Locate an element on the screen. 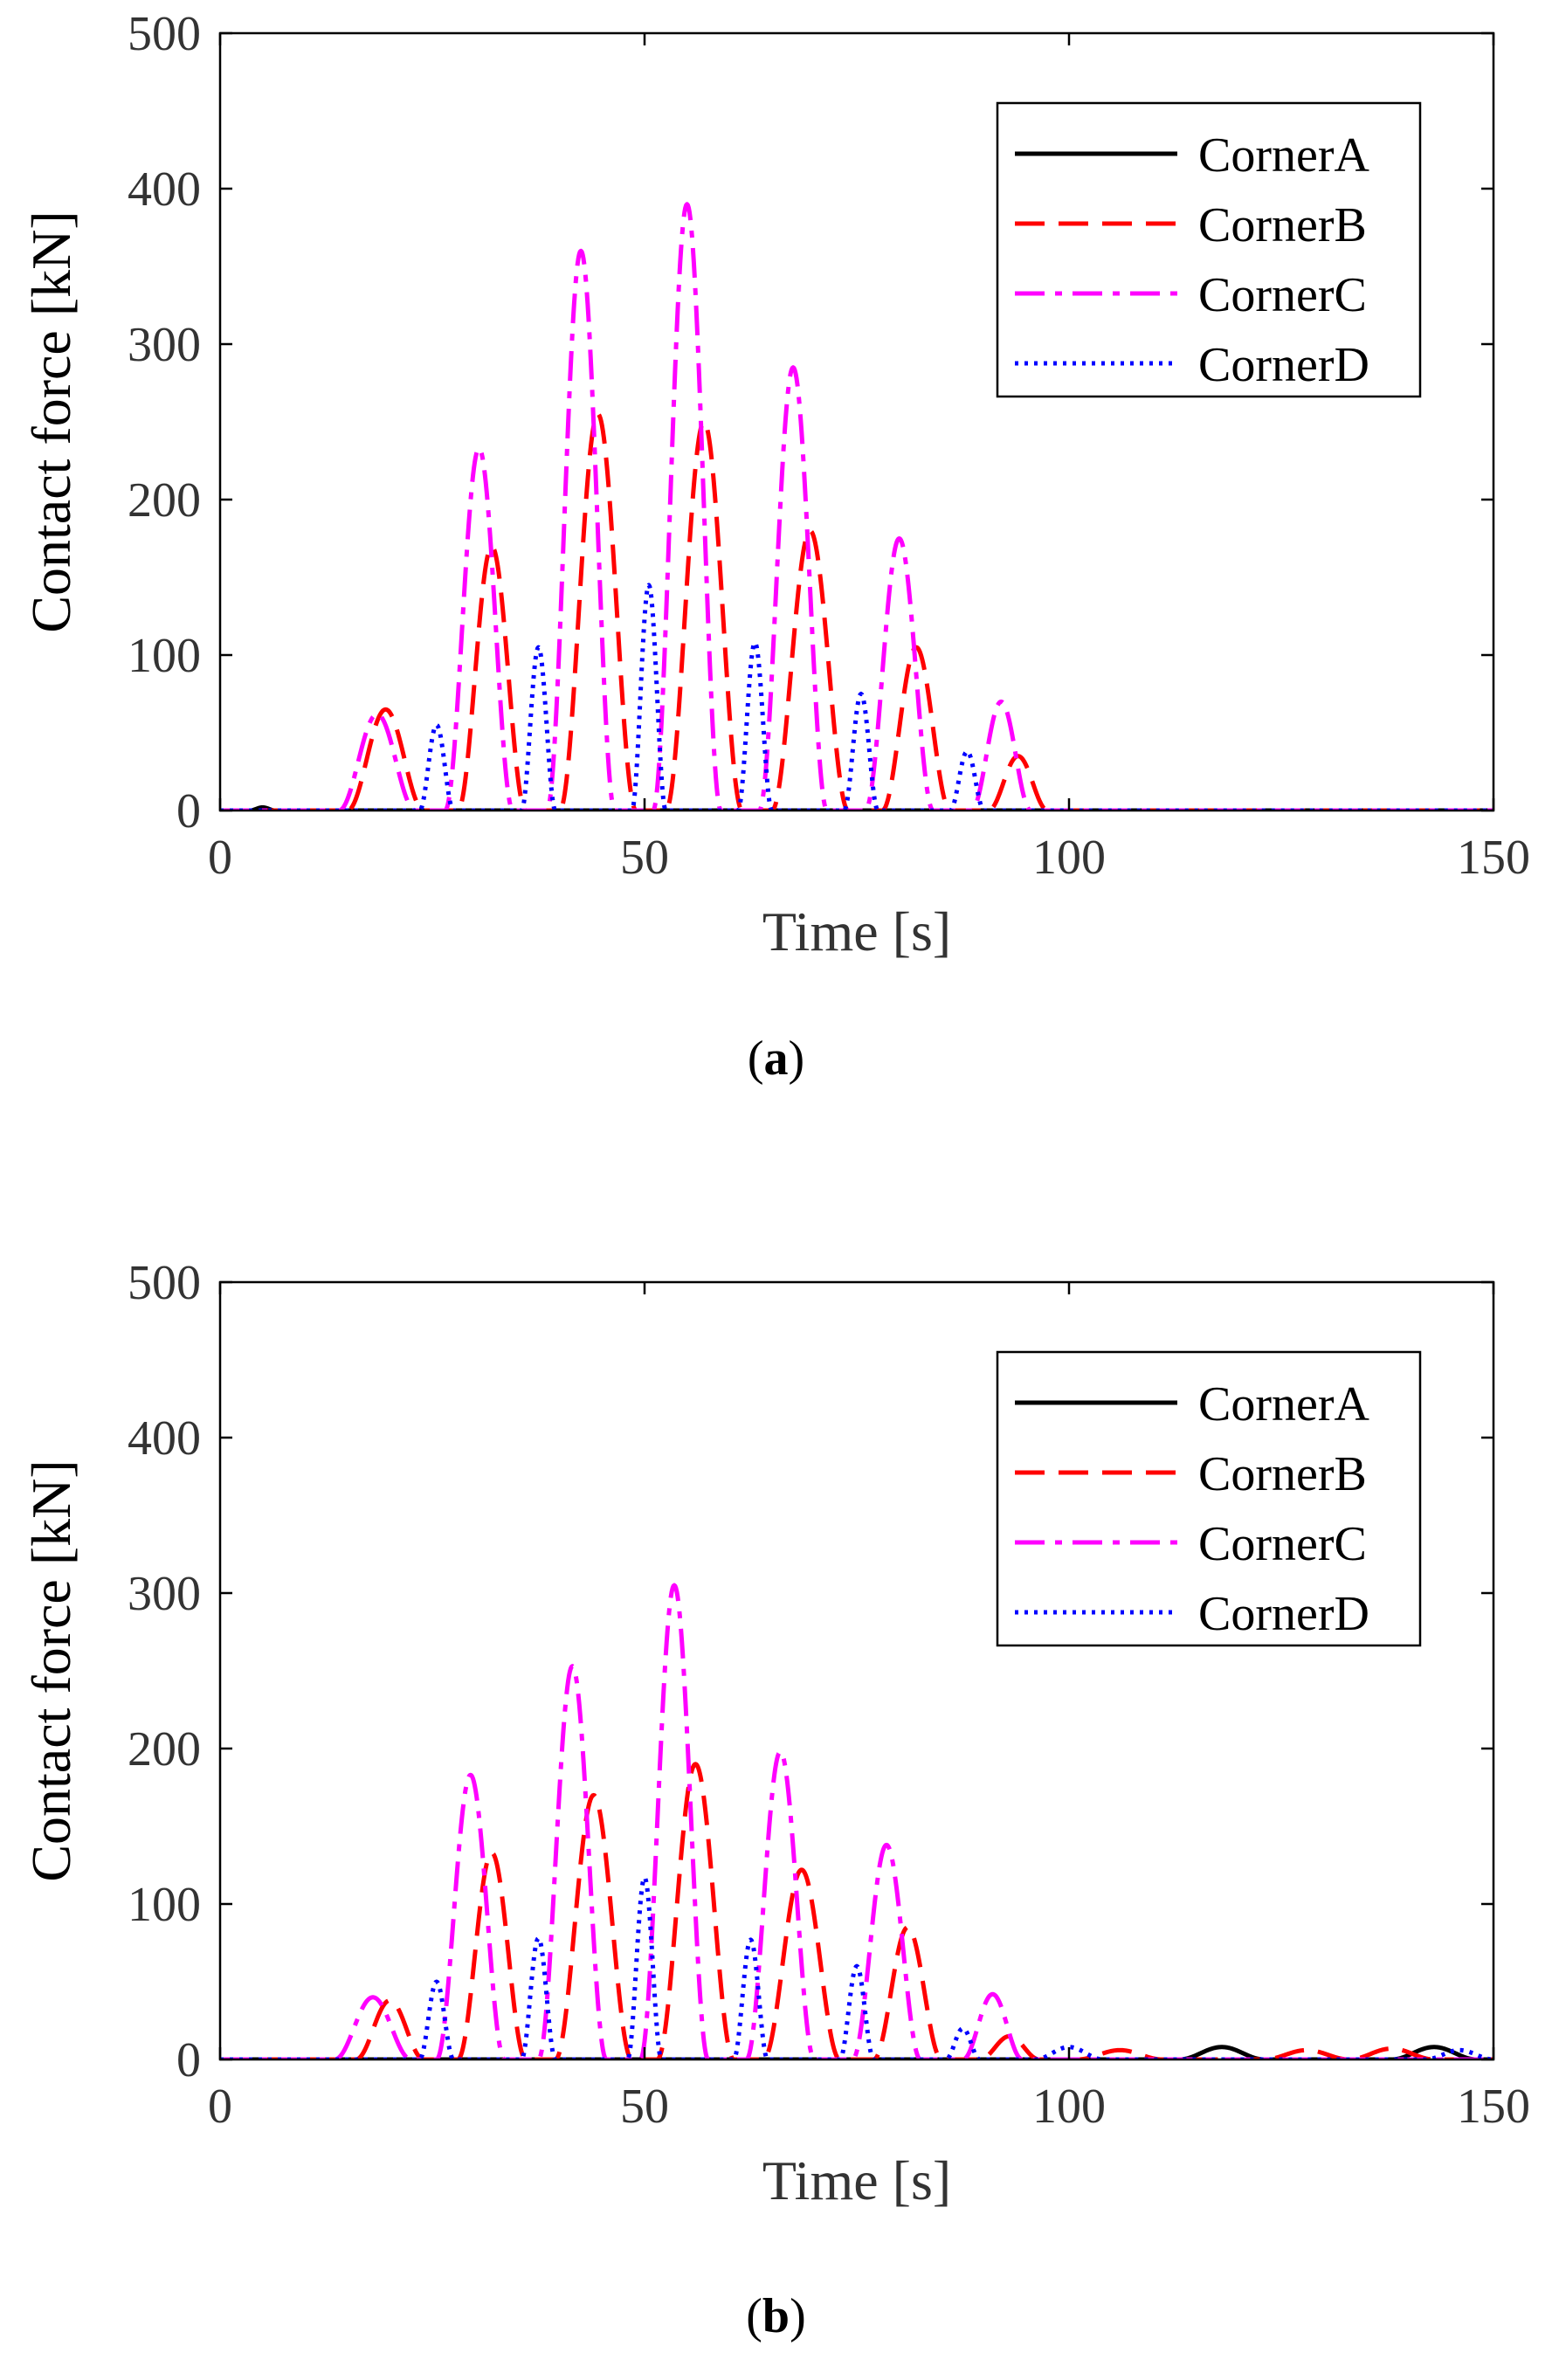 Image resolution: width=1552 pixels, height=2380 pixels. series-line-cornerb is located at coordinates (856, 1910).